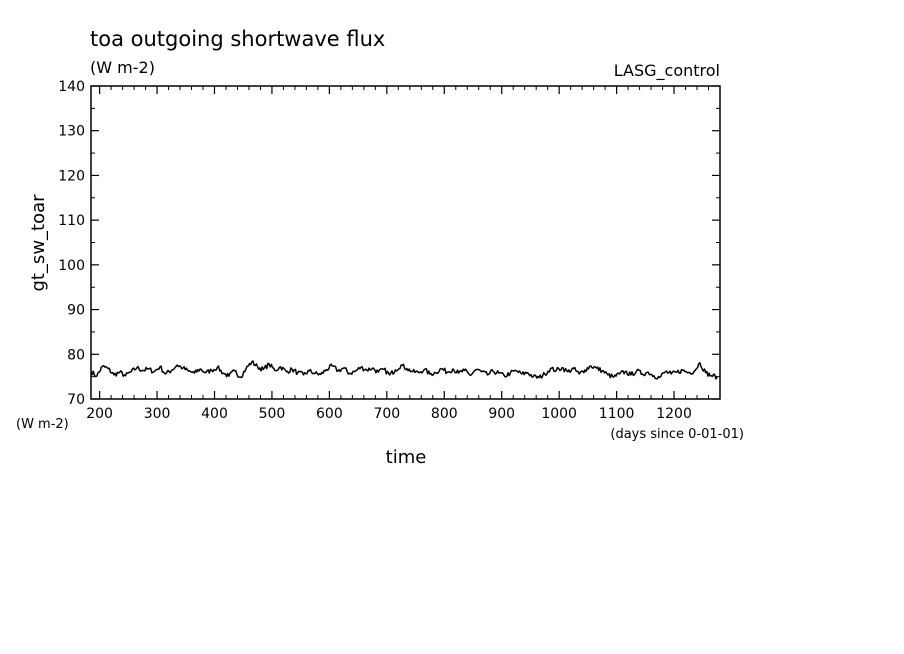 The image size is (904, 654). Describe the element at coordinates (617, 414) in the screenshot. I see `x-tick-label-9: 1100` at that location.